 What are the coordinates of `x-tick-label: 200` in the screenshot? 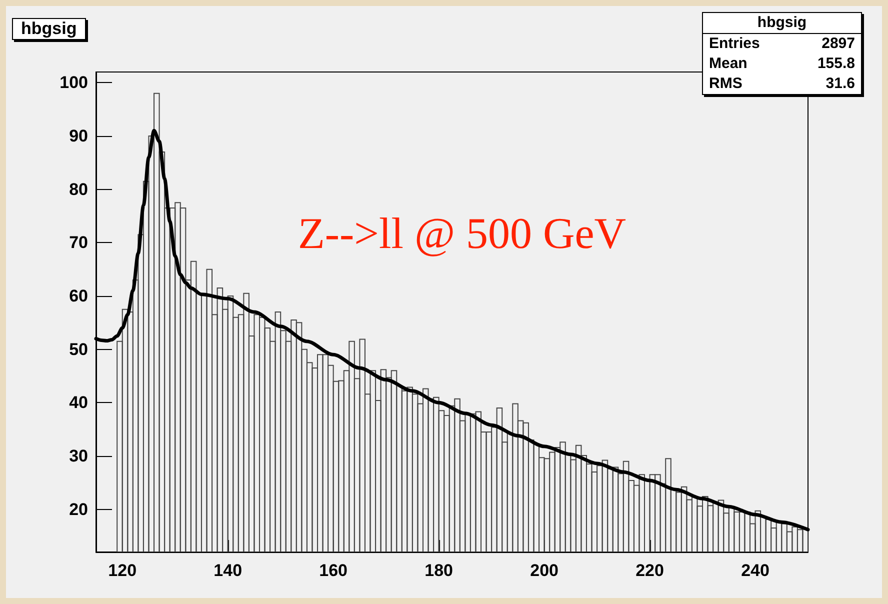 It's located at (544, 570).